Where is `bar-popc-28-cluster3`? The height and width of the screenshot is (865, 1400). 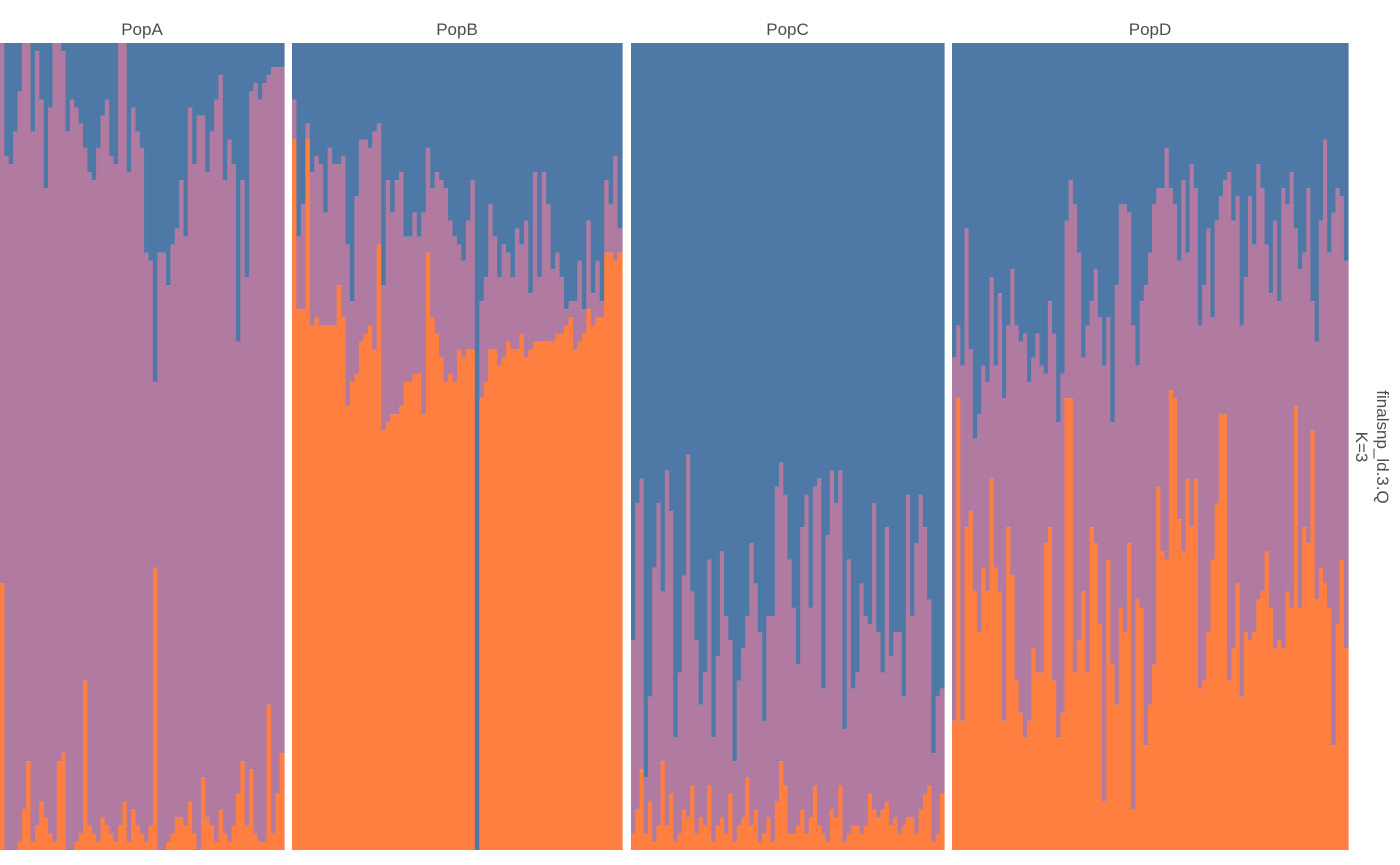 bar-popc-28-cluster3 is located at coordinates (752, 837).